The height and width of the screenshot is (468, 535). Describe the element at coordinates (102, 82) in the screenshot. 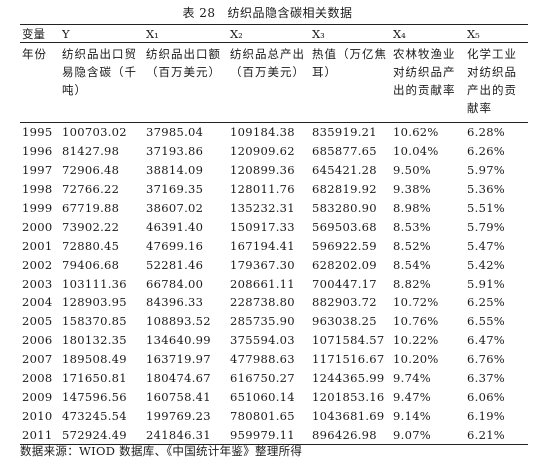

I see `header-description: 纺织品出口贸易隐含碳（千吨）` at that location.